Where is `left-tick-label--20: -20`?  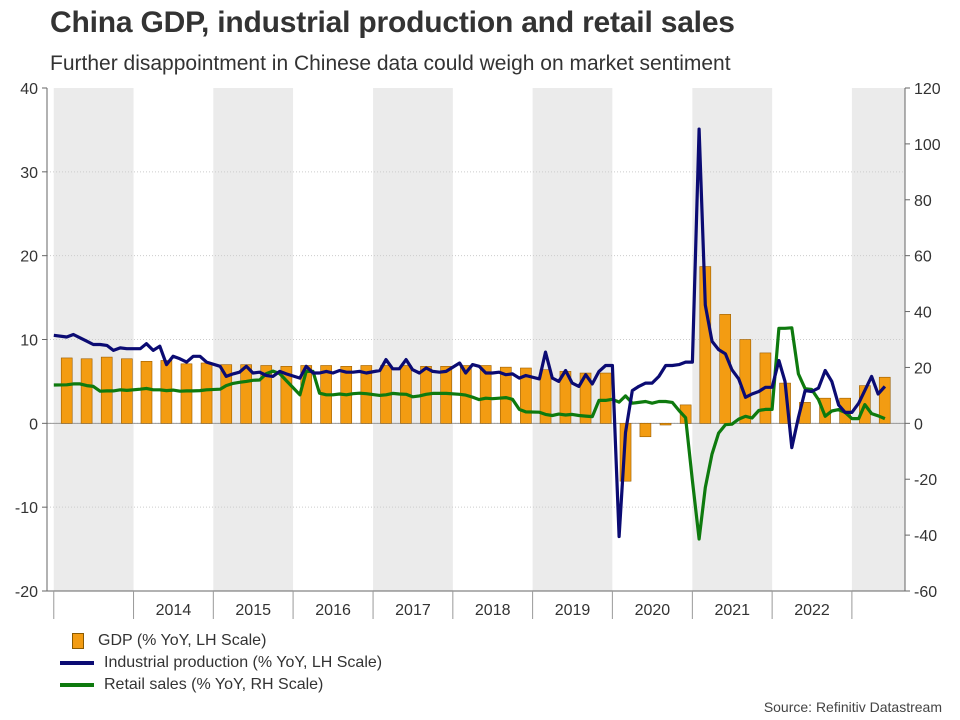 left-tick-label--20: -20 is located at coordinates (26, 592).